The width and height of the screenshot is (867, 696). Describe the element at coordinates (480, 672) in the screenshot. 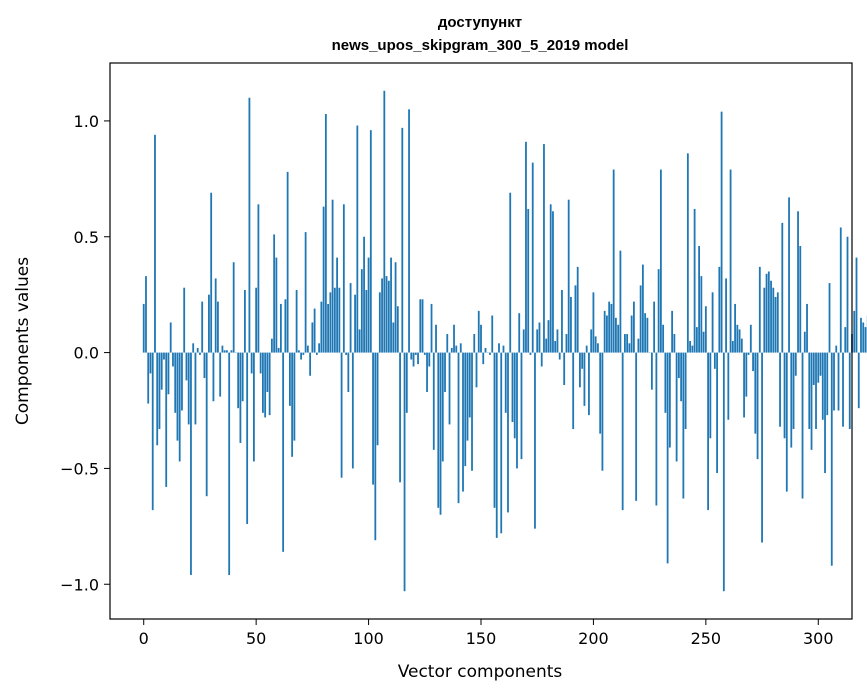

I see `x-axis-label: Vector components` at that location.